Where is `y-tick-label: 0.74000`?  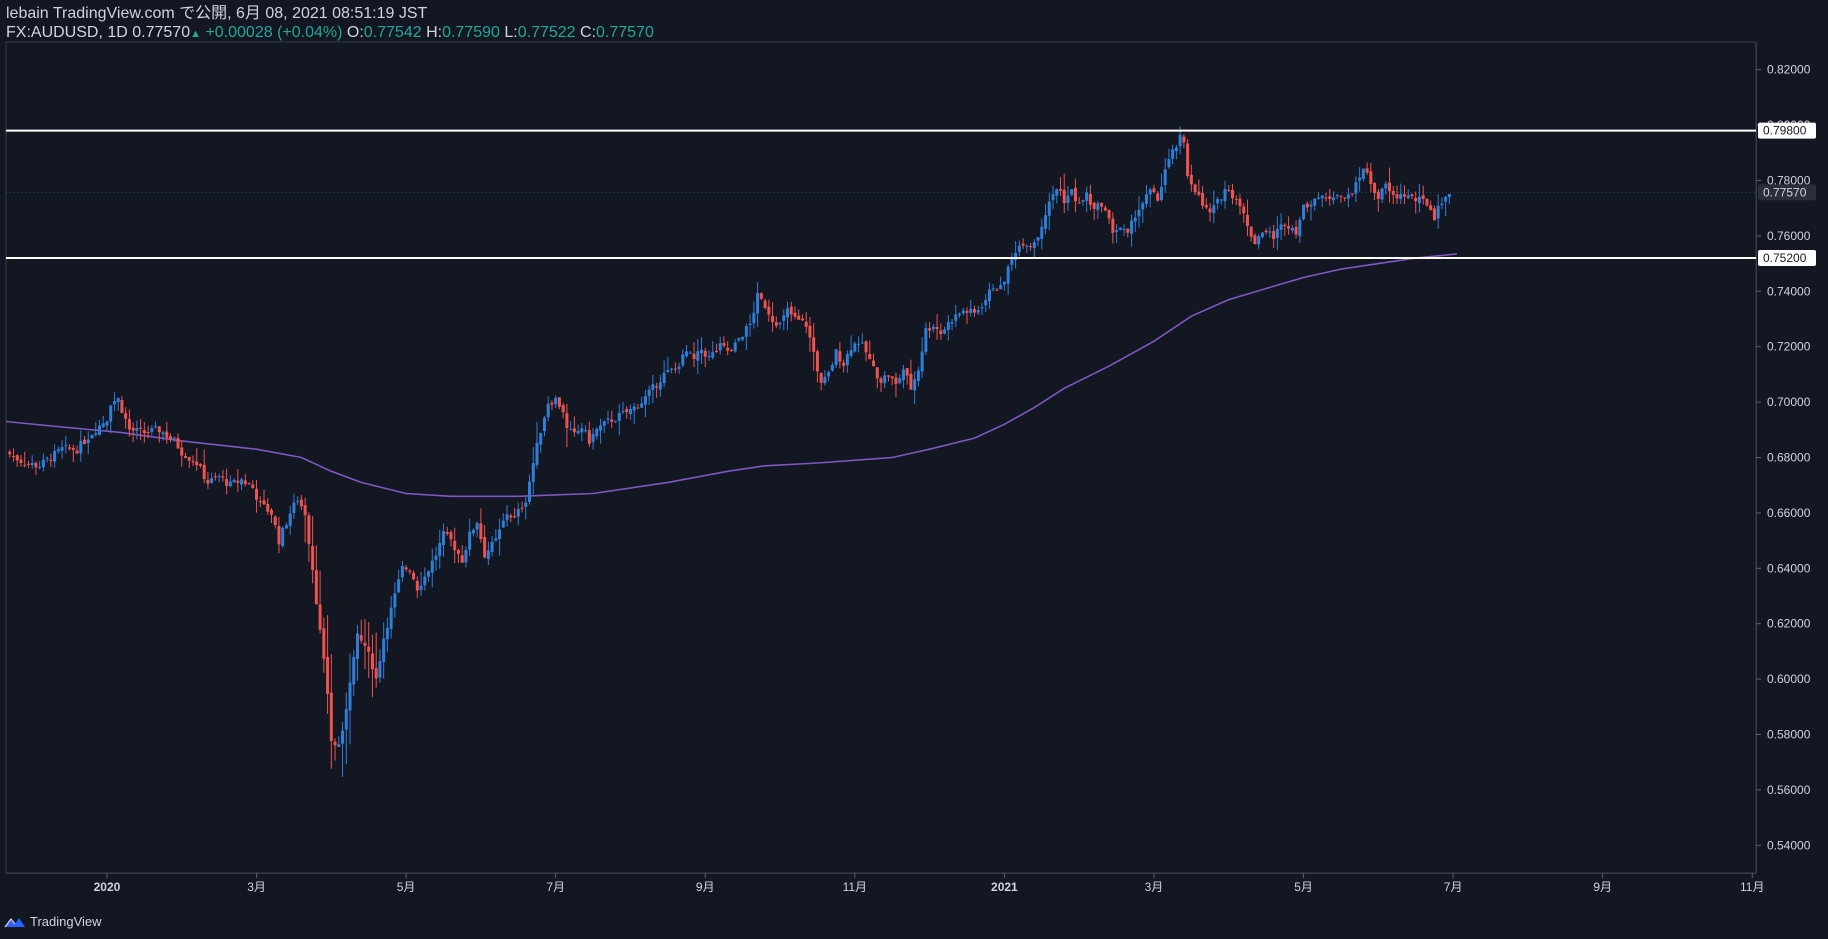 y-tick-label: 0.74000 is located at coordinates (1789, 291).